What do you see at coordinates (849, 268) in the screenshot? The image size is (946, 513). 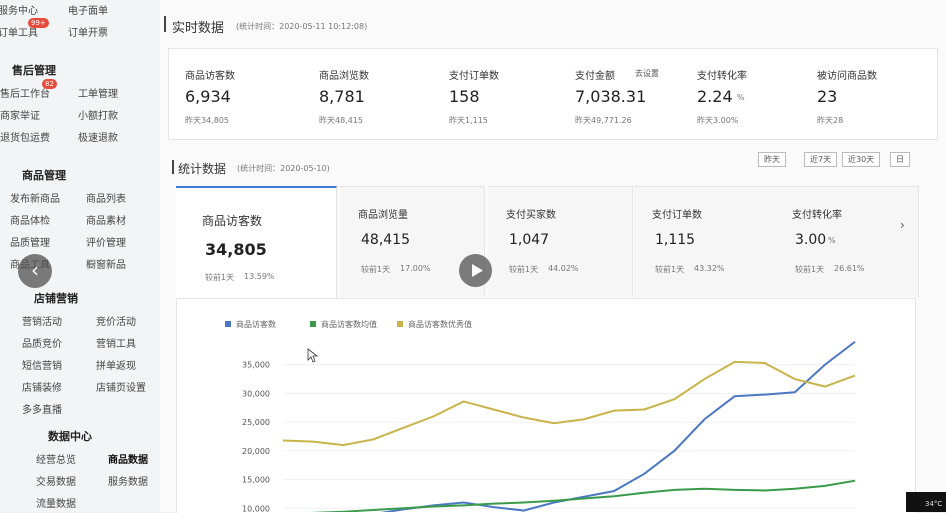 I see `stat-change: 26.61%` at bounding box center [849, 268].